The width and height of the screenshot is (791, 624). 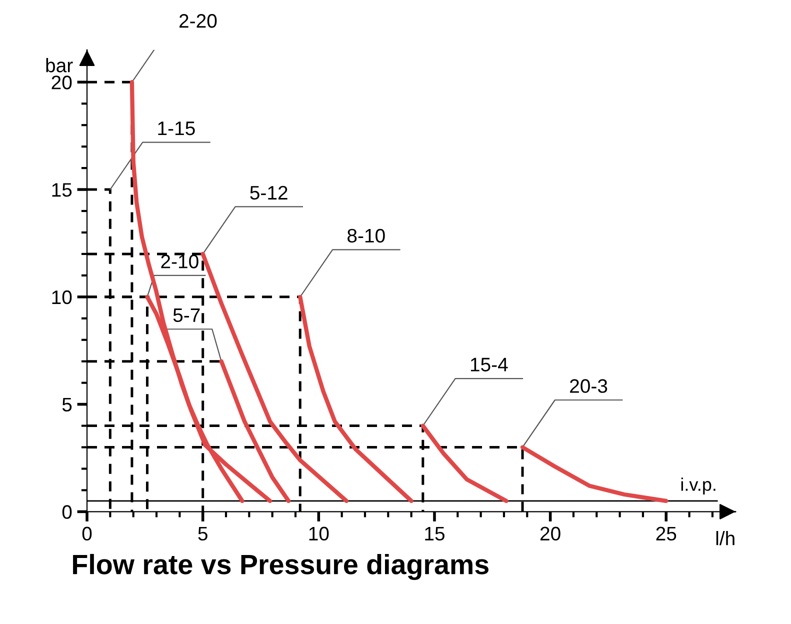 What do you see at coordinates (176, 129) in the screenshot?
I see `text: 1-15` at bounding box center [176, 129].